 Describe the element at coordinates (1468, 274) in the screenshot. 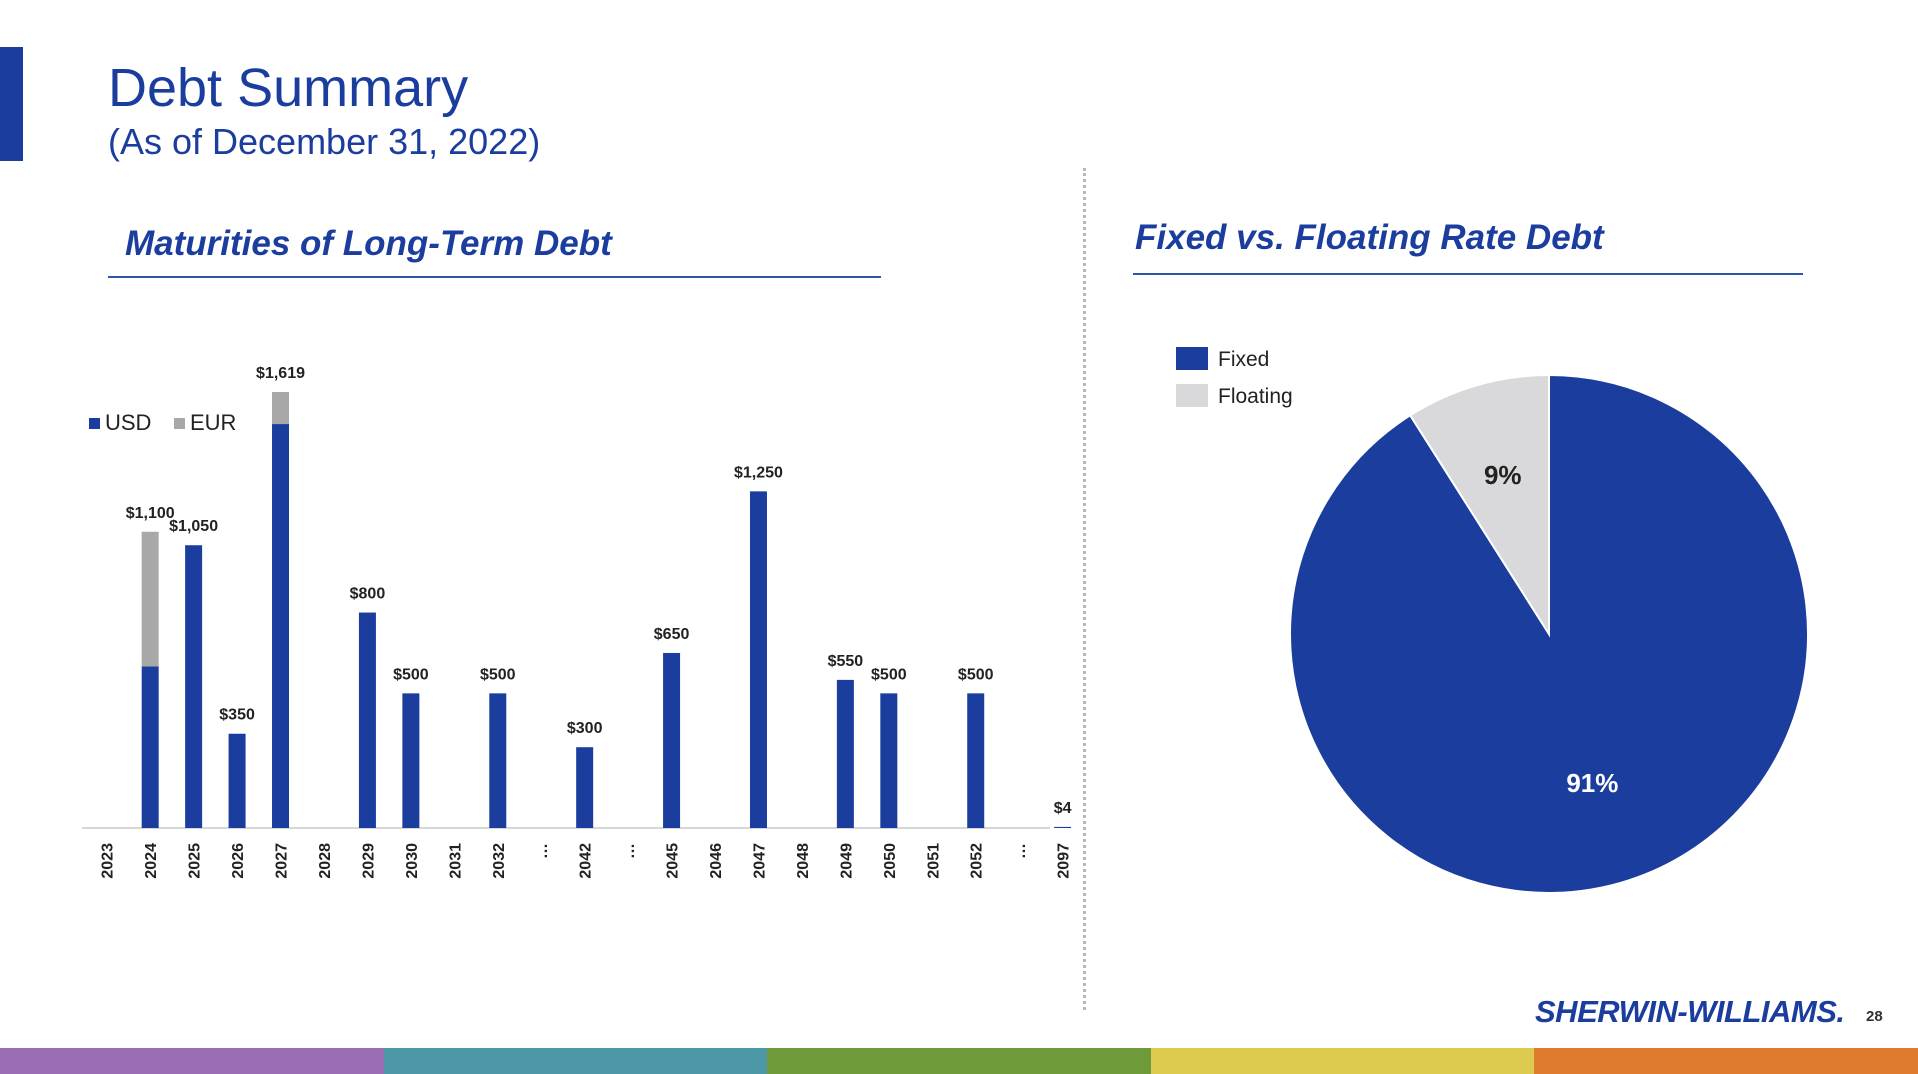

I see `rate-section-rule` at that location.